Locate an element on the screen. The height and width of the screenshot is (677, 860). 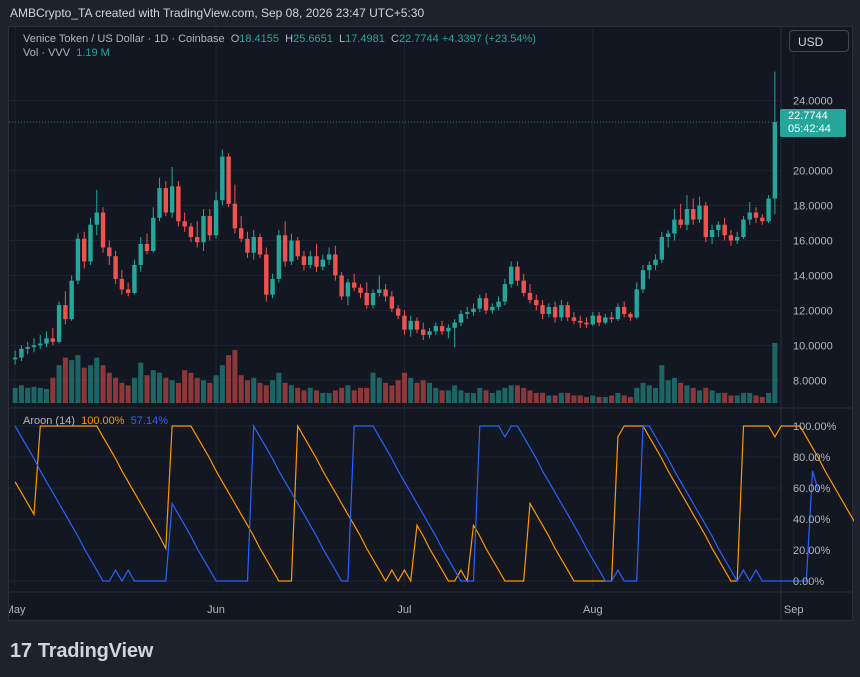
aroon-legend: Aroon (14) 100.00% 57.14% is located at coordinates (95, 421).